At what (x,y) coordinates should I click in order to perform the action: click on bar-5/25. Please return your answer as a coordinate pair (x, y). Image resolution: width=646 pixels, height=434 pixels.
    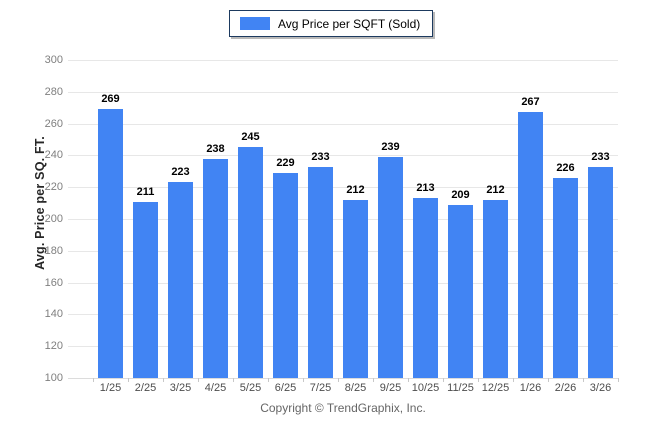
    Looking at the image, I should click on (250, 262).